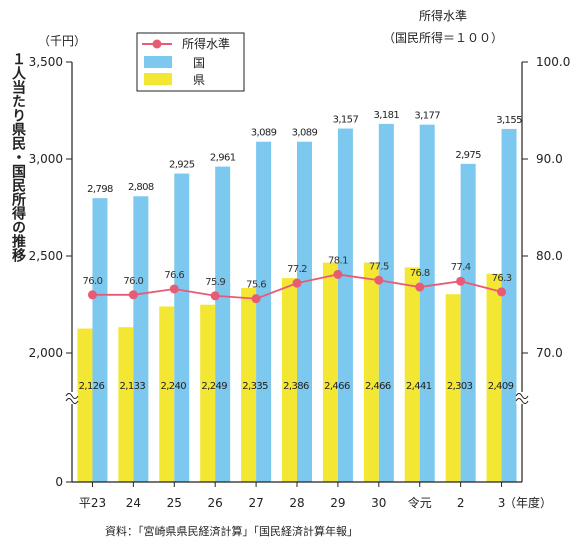 The width and height of the screenshot is (580, 544). Describe the element at coordinates (346, 120) in the screenshot. I see `label-country-6: 3,157` at that location.